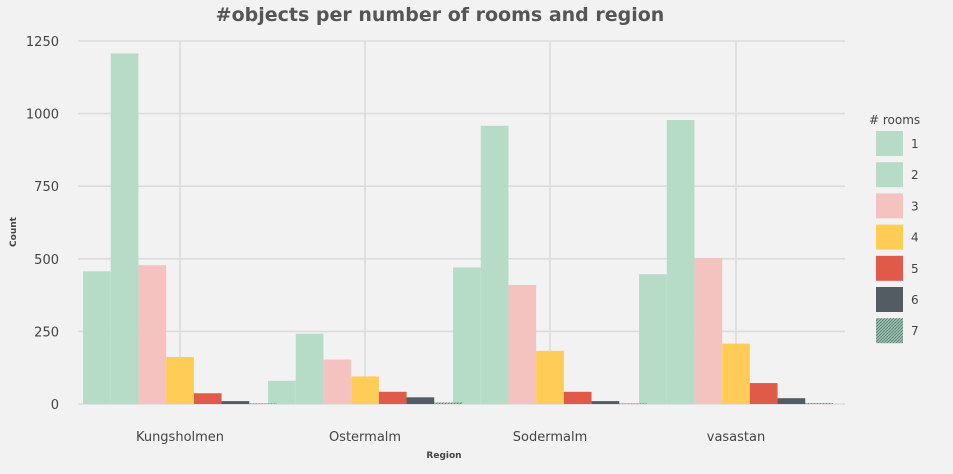  Describe the element at coordinates (915, 175) in the screenshot. I see `legend-label-2: 2` at that location.